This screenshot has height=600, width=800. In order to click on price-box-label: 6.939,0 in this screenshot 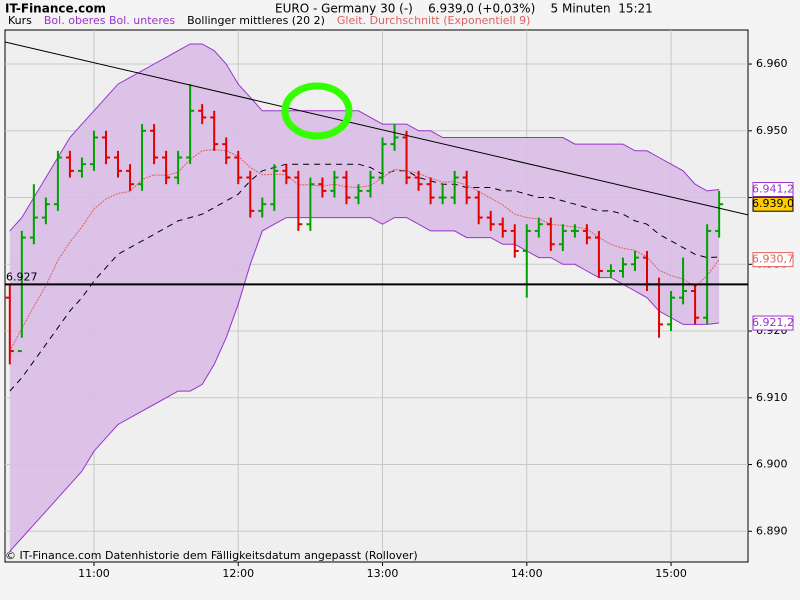, I will do `click(773, 203)`.